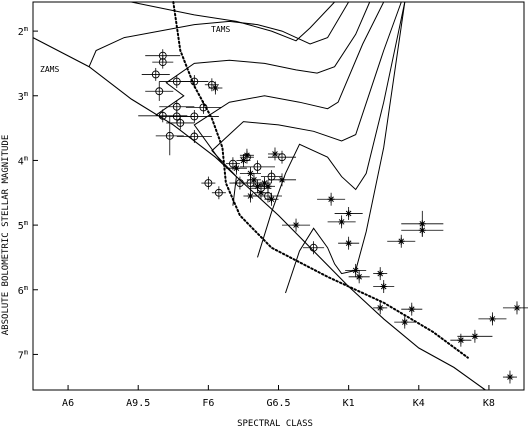 The height and width of the screenshot is (431, 528). What do you see at coordinates (49, 69) in the screenshot?
I see `zams-label: ZAMS` at bounding box center [49, 69].